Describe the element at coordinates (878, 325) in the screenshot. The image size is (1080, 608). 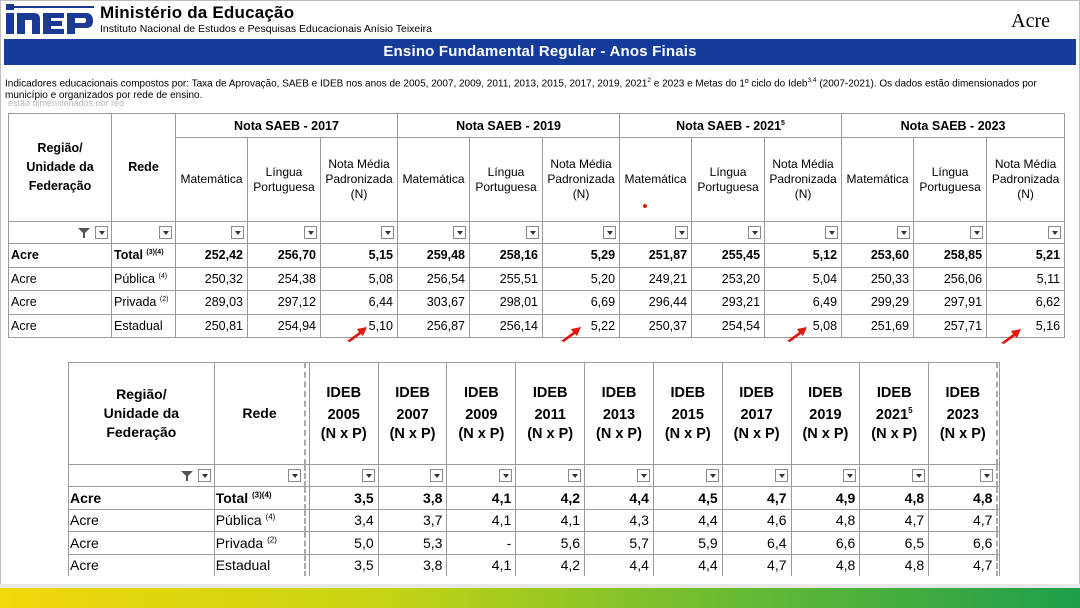
I see `value-cell: 251,69` at that location.